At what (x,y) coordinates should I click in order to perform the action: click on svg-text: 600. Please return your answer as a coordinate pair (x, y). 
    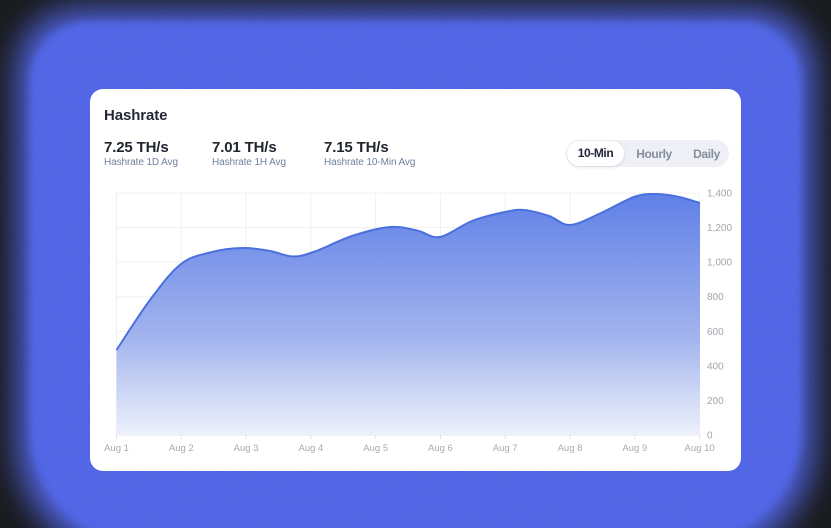
    Looking at the image, I should click on (715, 332).